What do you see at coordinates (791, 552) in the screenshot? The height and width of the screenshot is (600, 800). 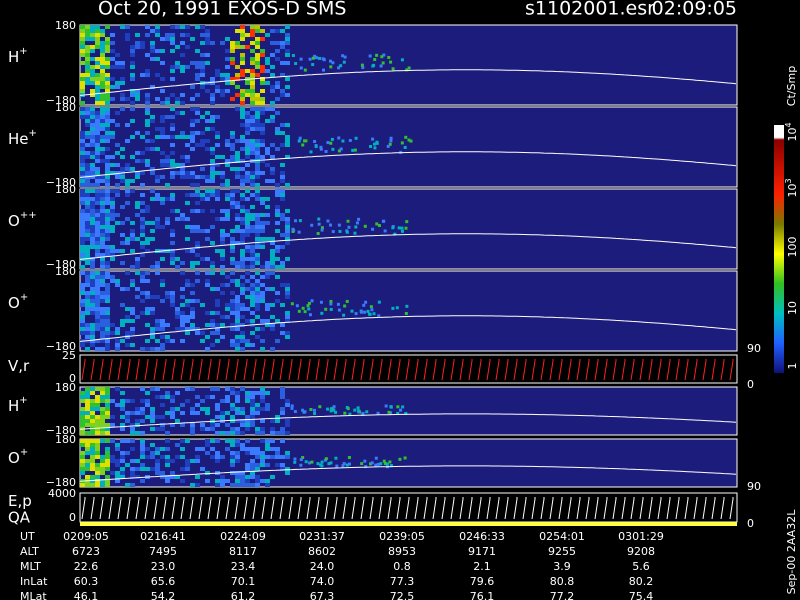 I see `footer-note: Sep-00 2AA32L` at bounding box center [791, 552].